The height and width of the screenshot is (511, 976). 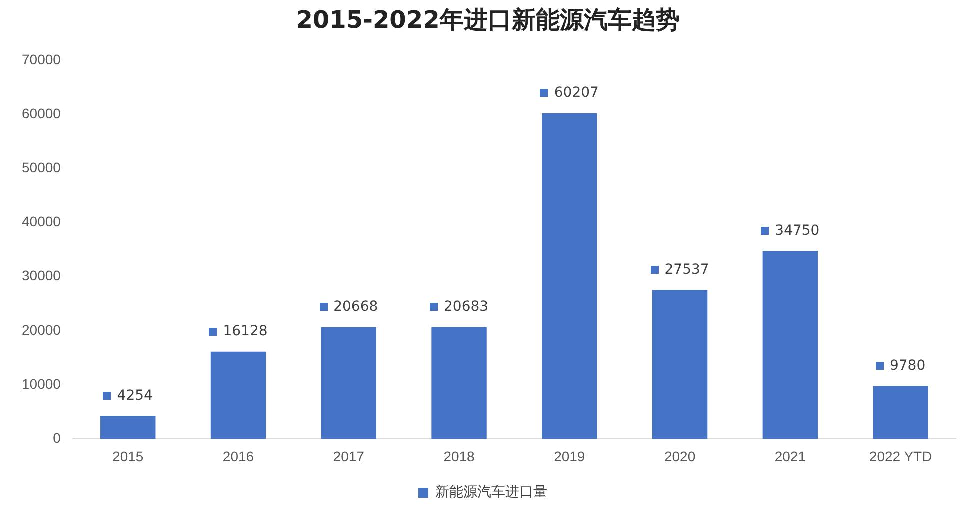 What do you see at coordinates (57, 438) in the screenshot?
I see `y-tick-label: 0` at bounding box center [57, 438].